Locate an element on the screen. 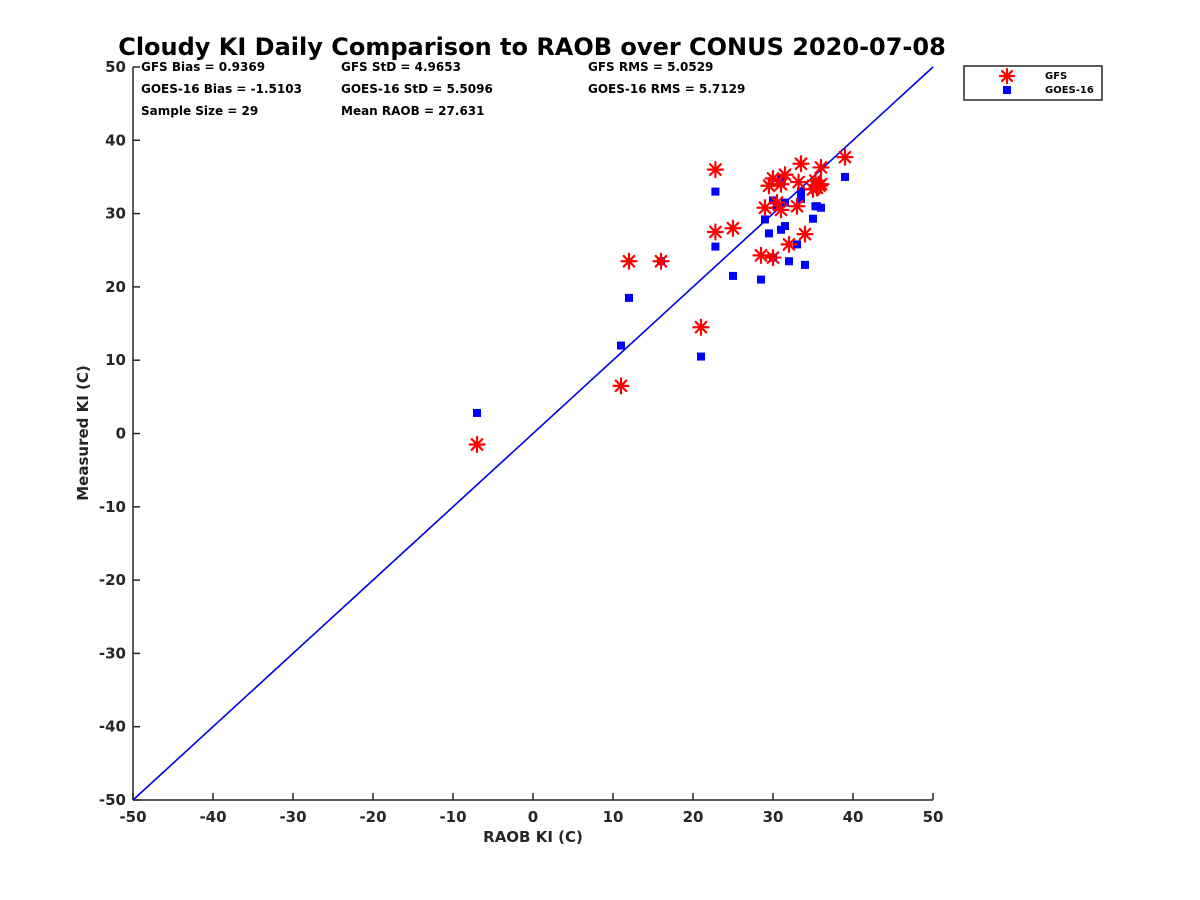 This screenshot has height=900, width=1200. legend-label-goes16: GOES-16 is located at coordinates (1069, 90).